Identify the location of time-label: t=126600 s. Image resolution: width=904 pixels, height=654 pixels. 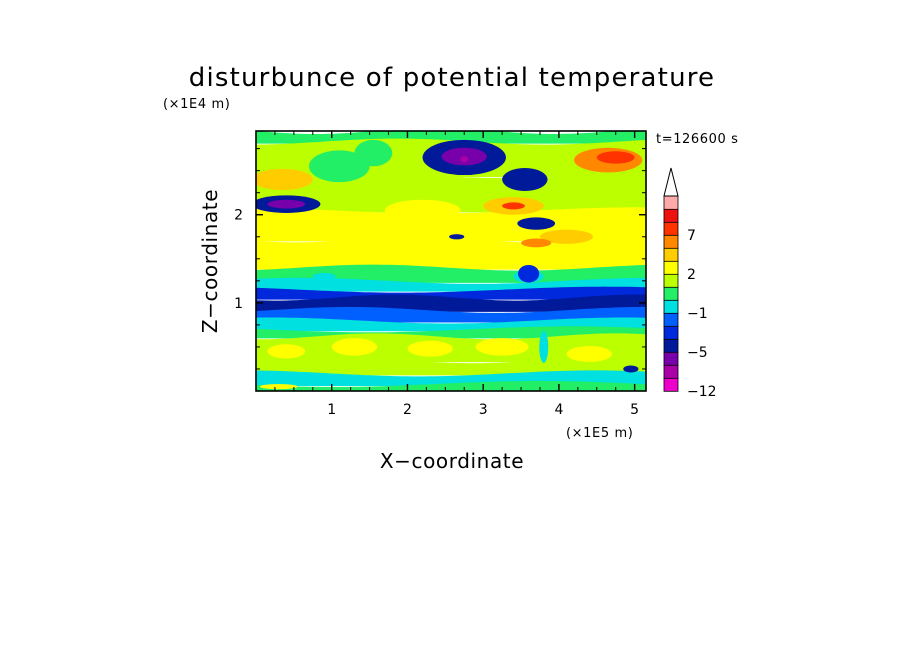
(697, 139).